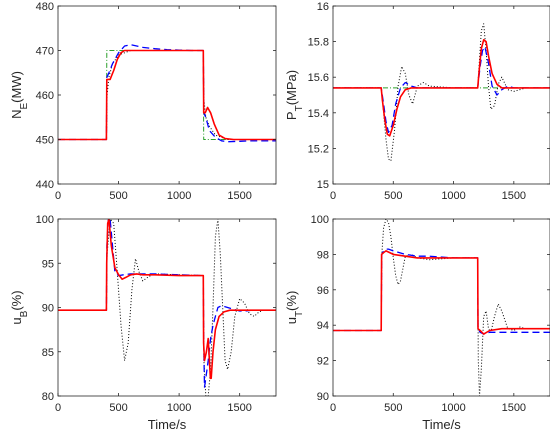 This screenshot has height=436, width=550. I want to click on y-tick-label: 16, so click(323, 7).